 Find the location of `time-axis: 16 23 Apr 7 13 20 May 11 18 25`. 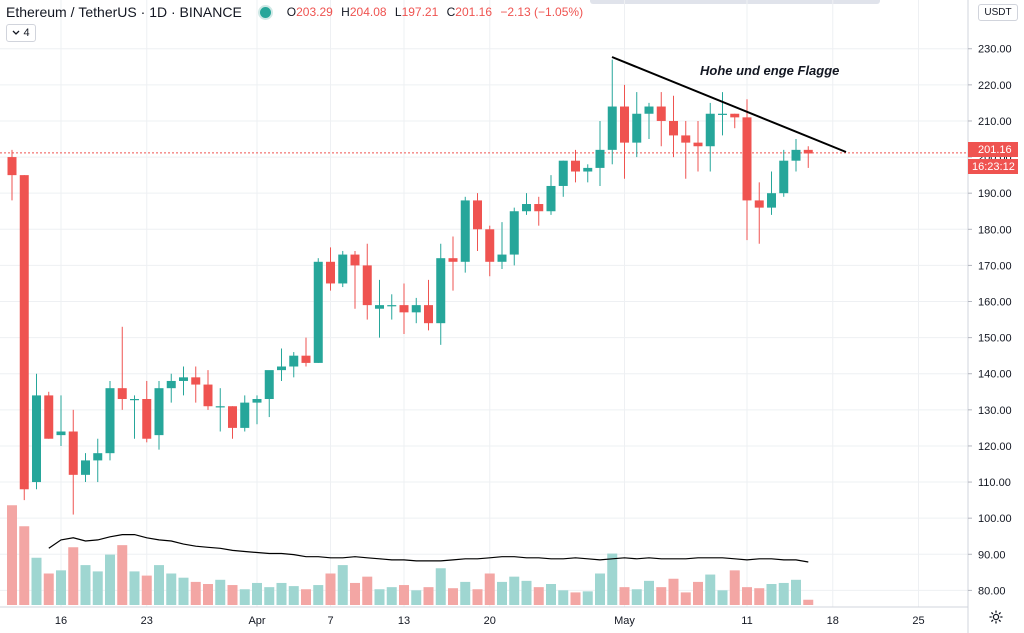

time-axis: 16 23 Apr 7 13 20 May 11 18 25 is located at coordinates (490, 621).